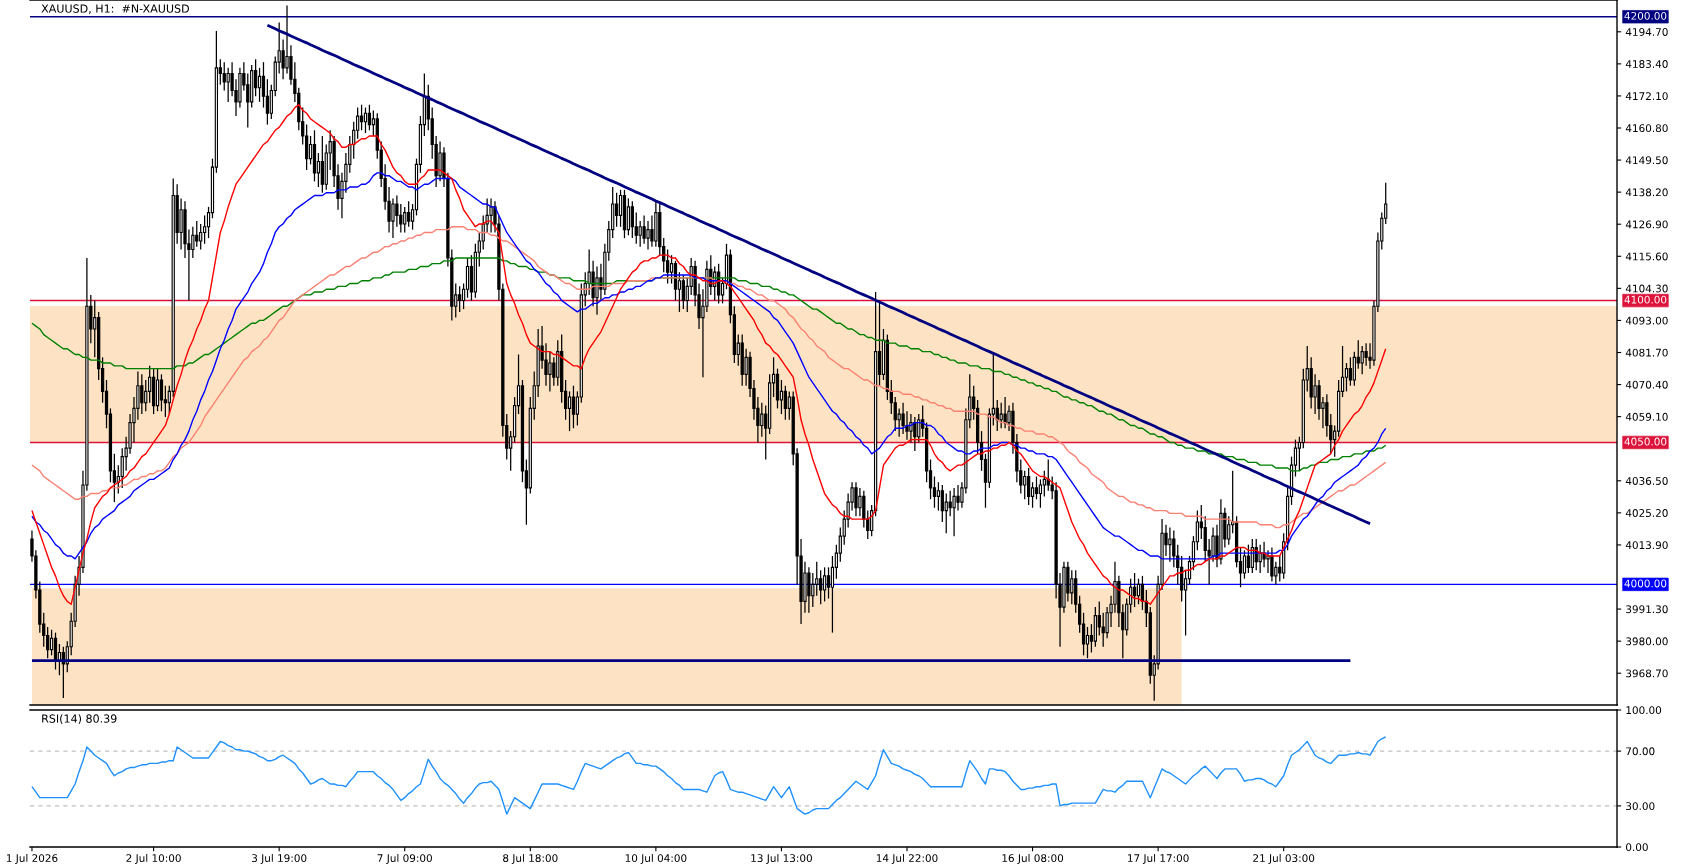 Image resolution: width=1686 pixels, height=867 pixels. I want to click on y-tick-label: 4149.50, so click(1646, 160).